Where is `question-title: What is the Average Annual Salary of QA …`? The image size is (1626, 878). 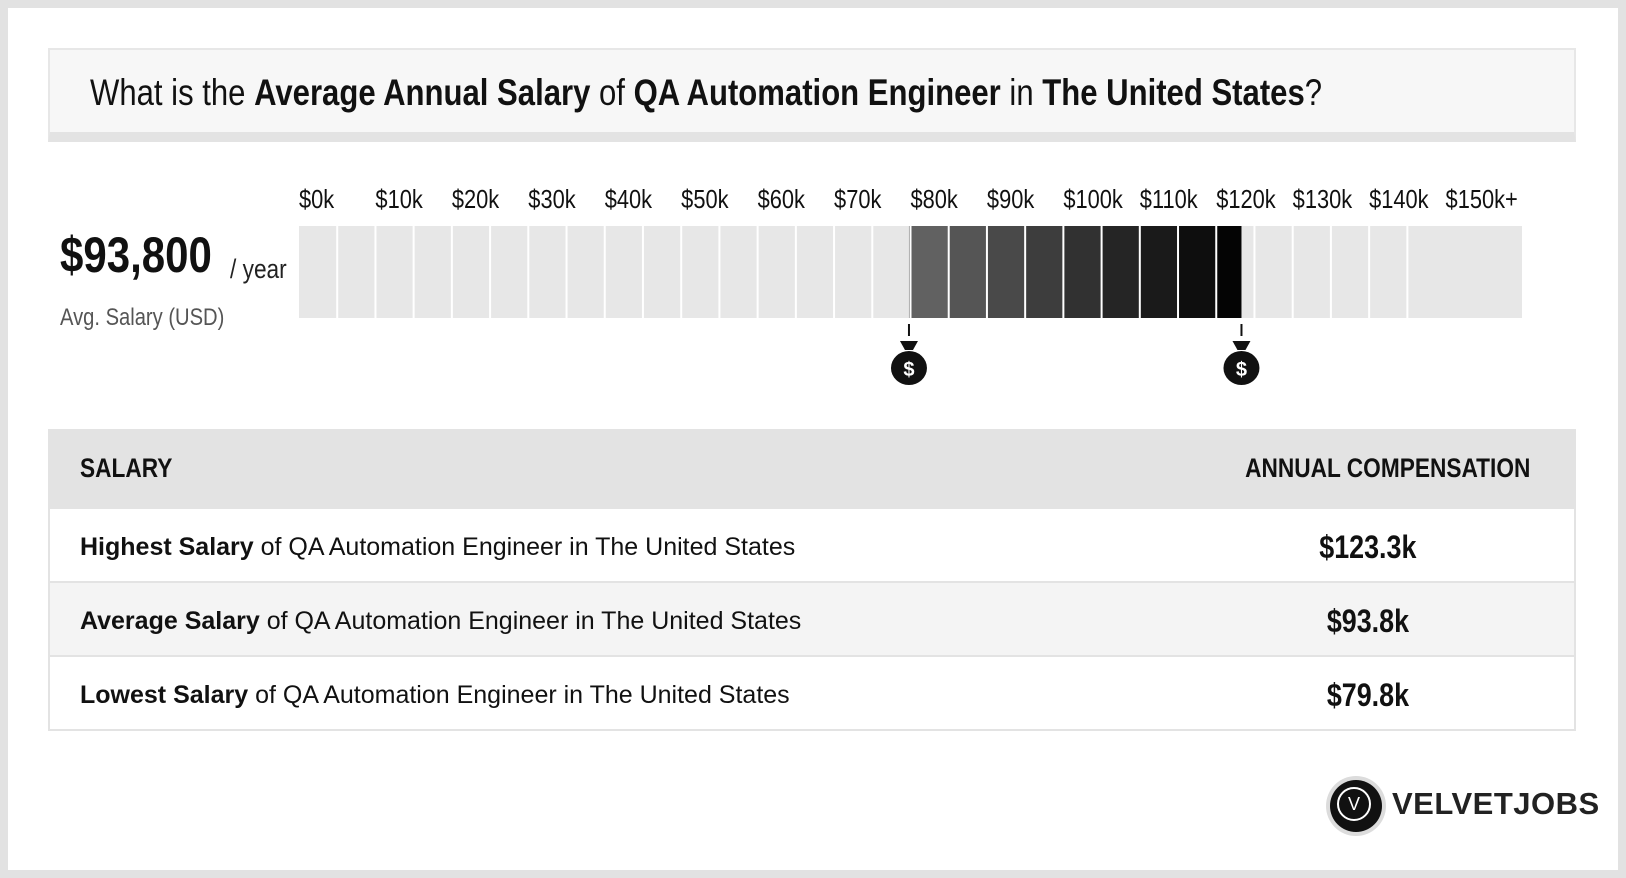 question-title: What is the Average Annual Salary of QA … is located at coordinates (706, 92).